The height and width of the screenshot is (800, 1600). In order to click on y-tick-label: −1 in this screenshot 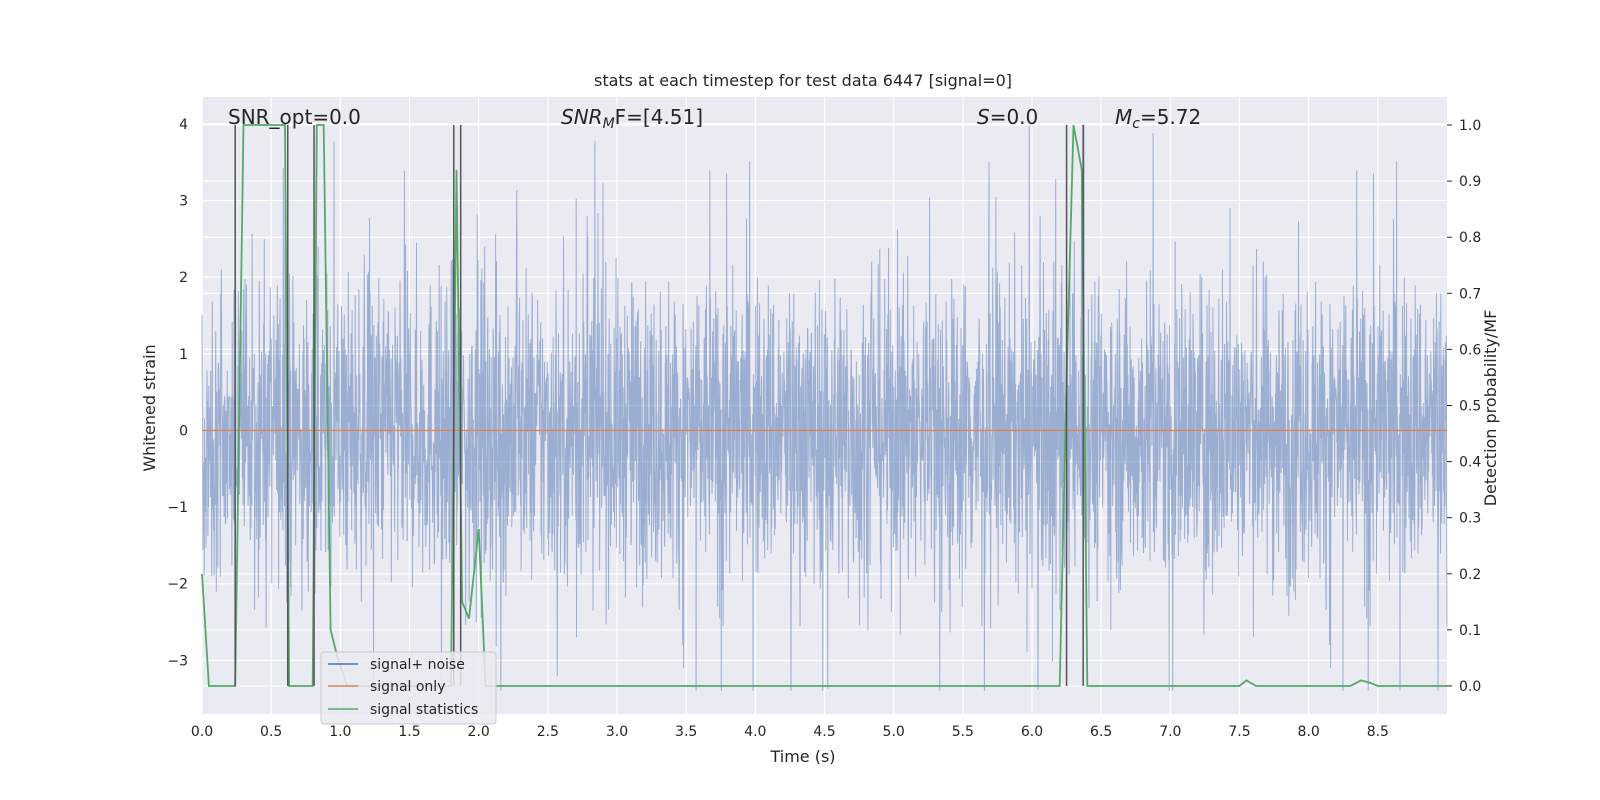, I will do `click(177, 508)`.